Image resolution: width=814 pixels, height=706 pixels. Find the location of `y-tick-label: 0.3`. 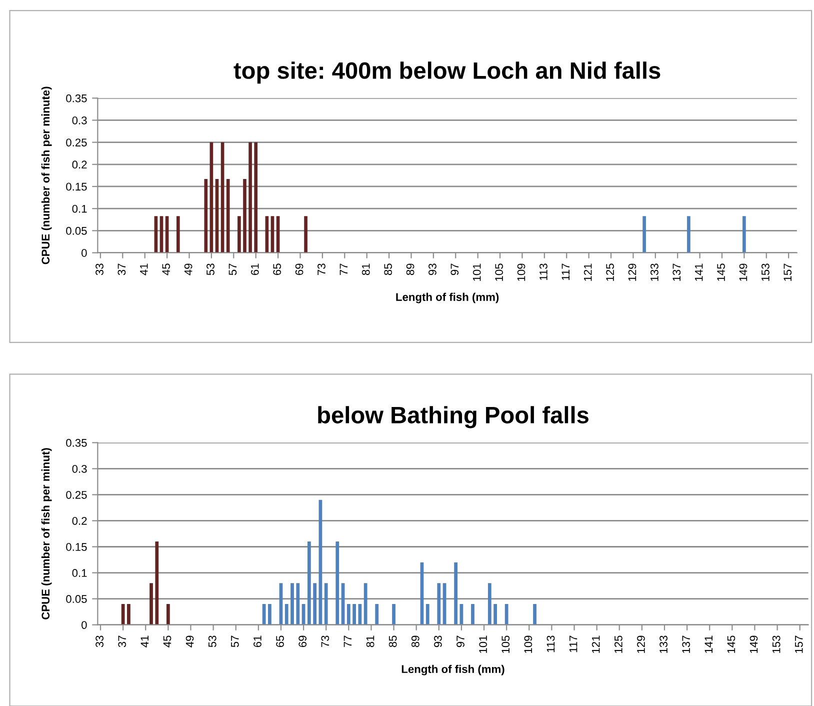

y-tick-label: 0.3 is located at coordinates (79, 120).